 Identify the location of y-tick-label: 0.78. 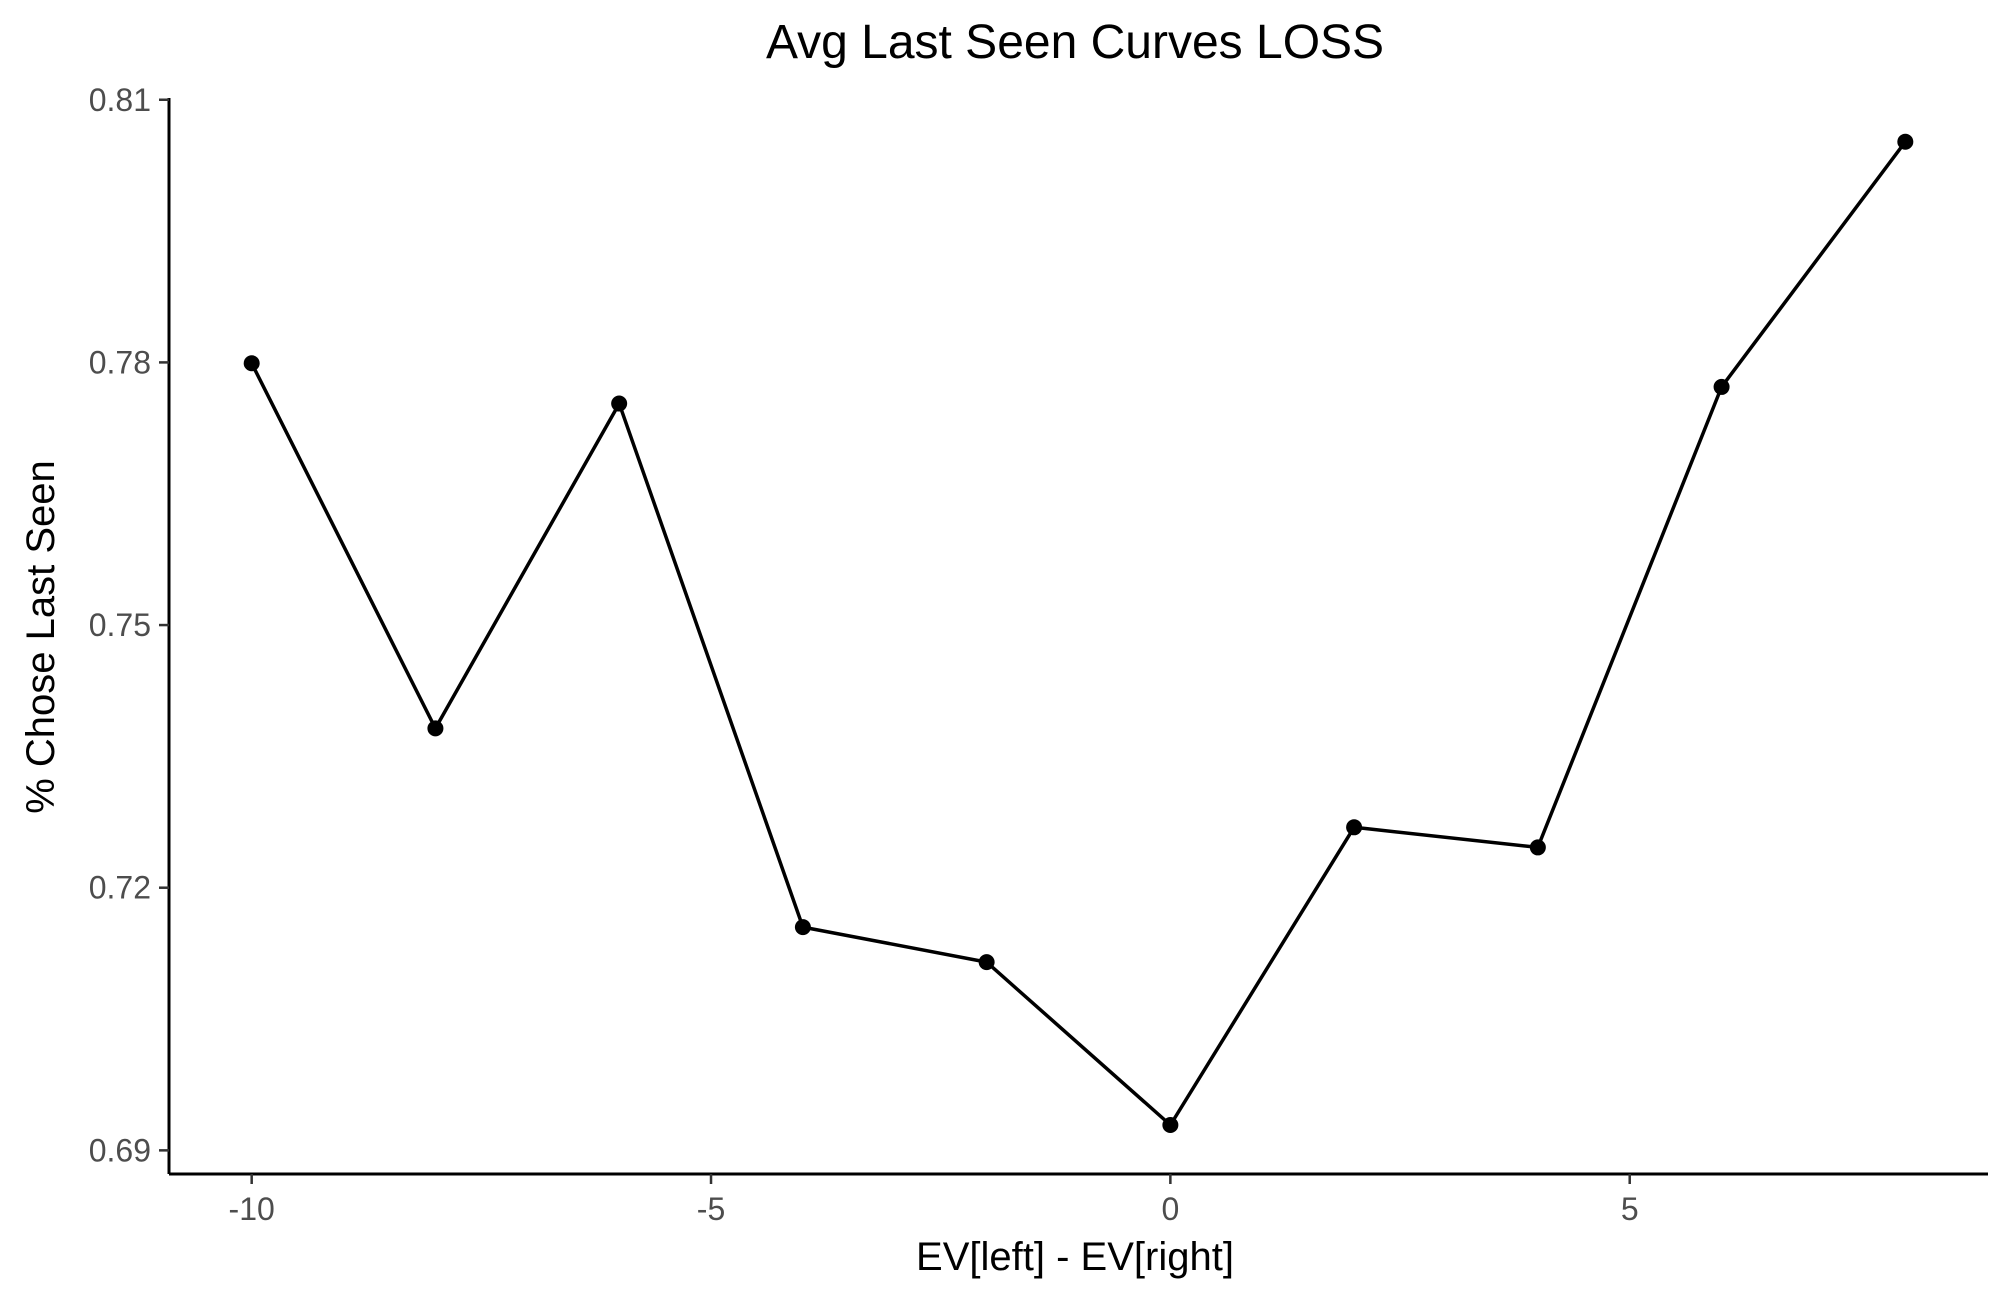
(120, 362).